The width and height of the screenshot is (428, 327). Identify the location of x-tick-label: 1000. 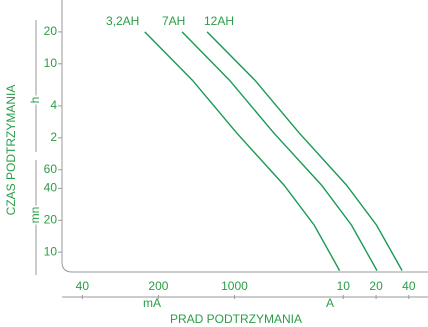
(234, 286).